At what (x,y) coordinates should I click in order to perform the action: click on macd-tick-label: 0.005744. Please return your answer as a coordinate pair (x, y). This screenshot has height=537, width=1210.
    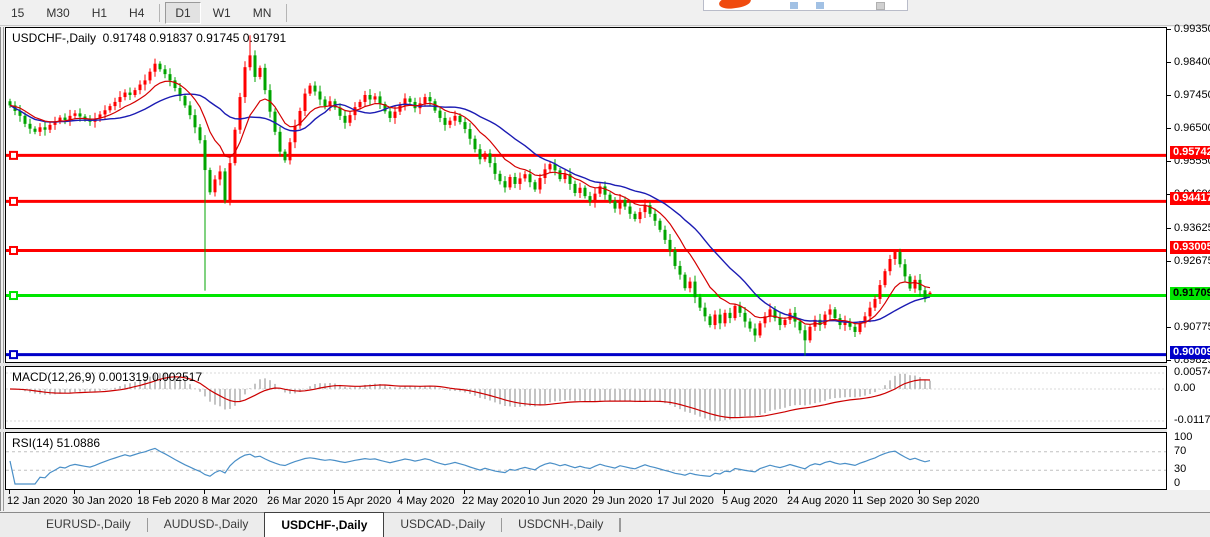
    Looking at the image, I should click on (1192, 372).